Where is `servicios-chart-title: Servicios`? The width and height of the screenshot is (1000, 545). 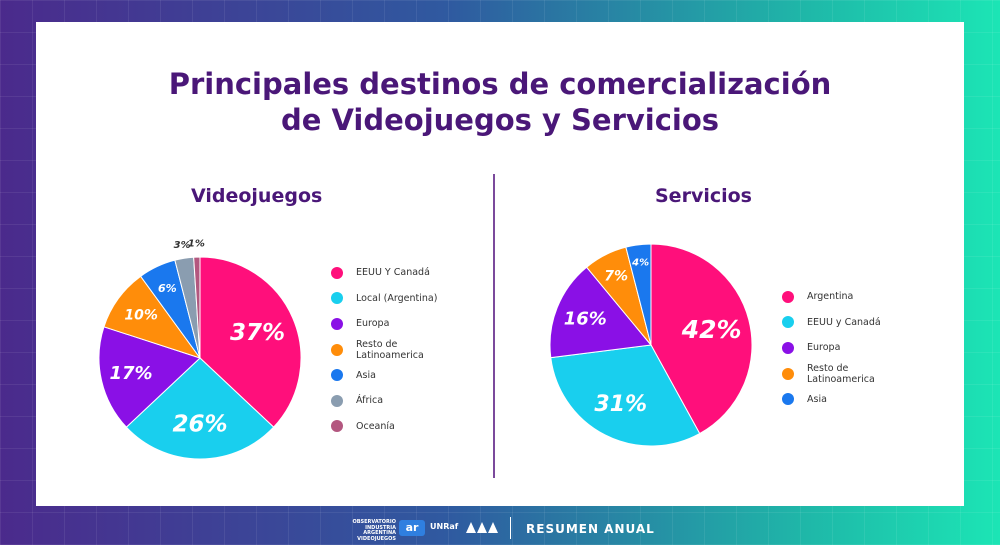 servicios-chart-title: Servicios is located at coordinates (703, 196).